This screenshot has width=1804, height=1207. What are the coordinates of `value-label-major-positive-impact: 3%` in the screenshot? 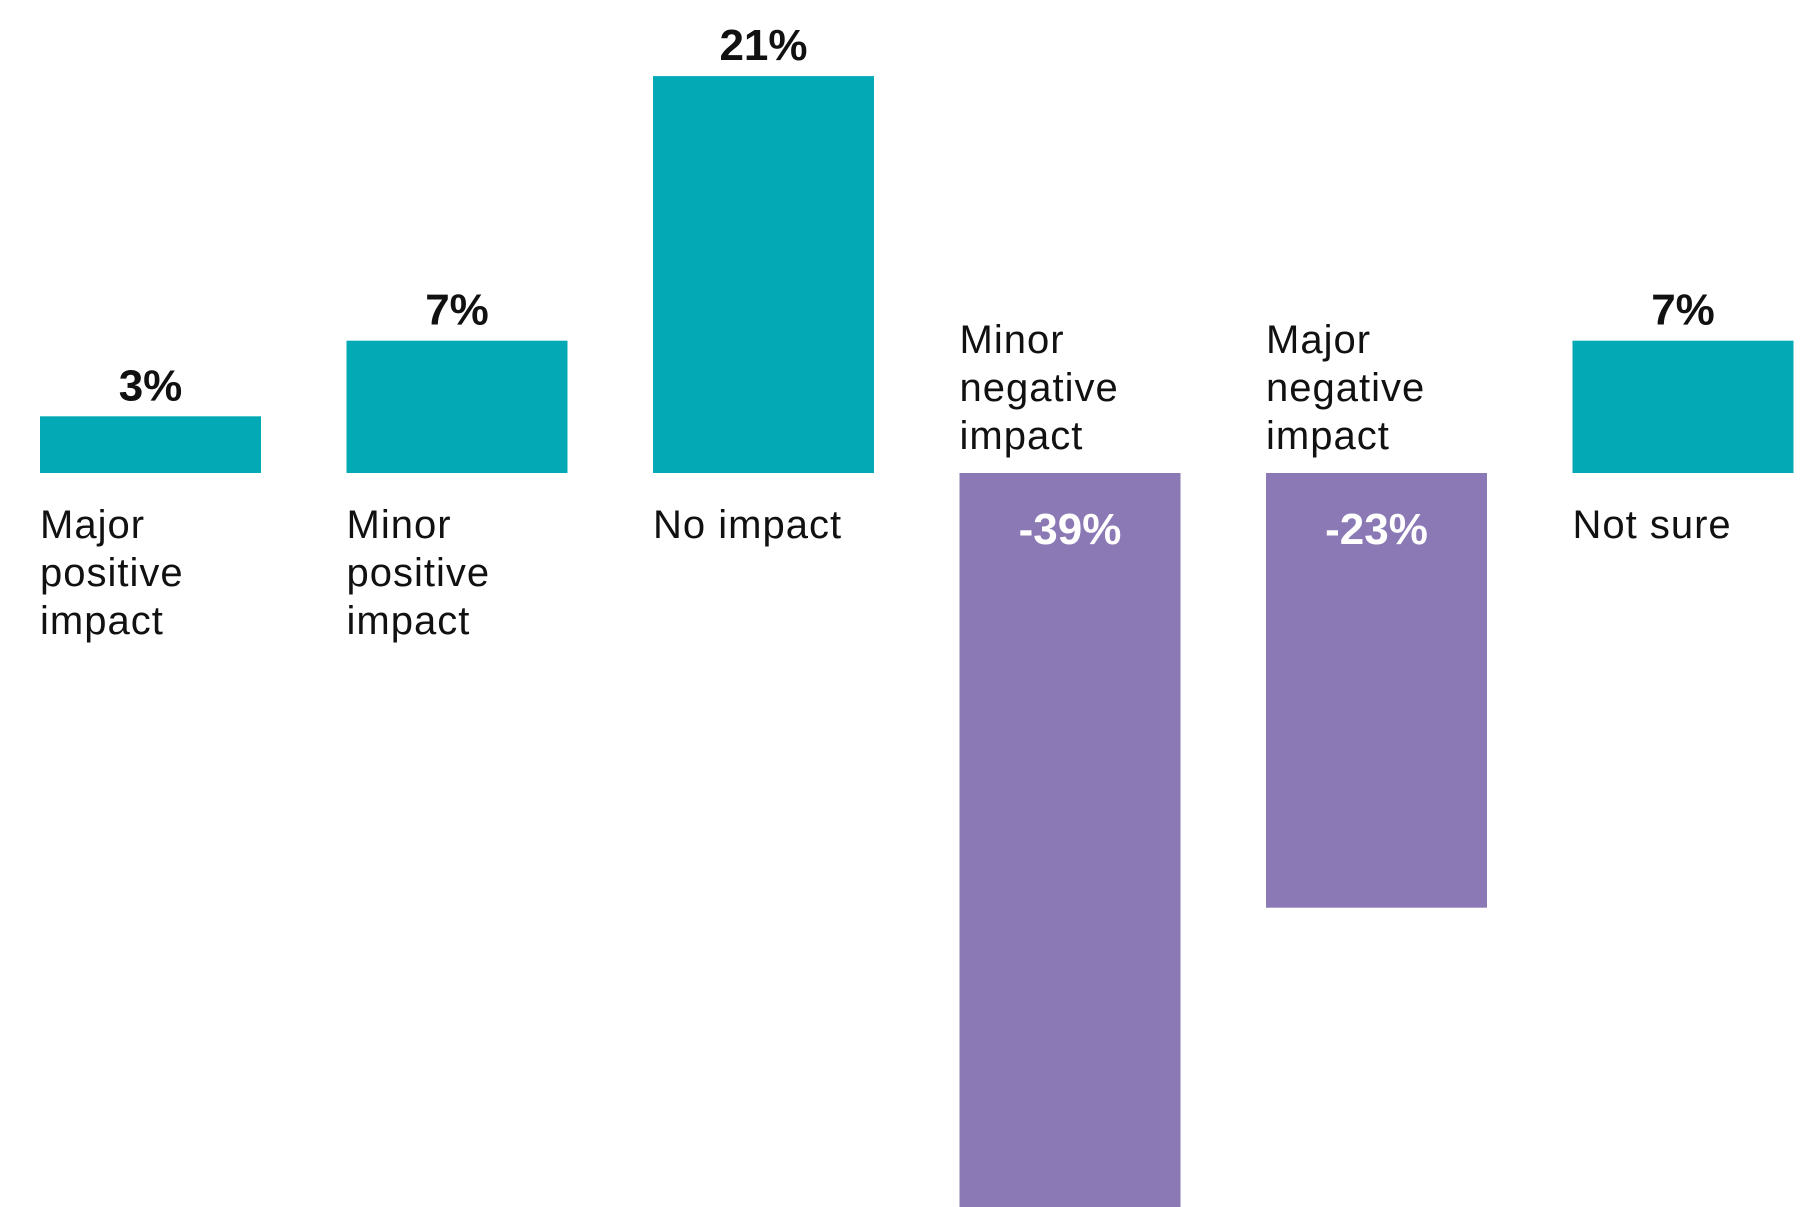 It's located at (151, 385).